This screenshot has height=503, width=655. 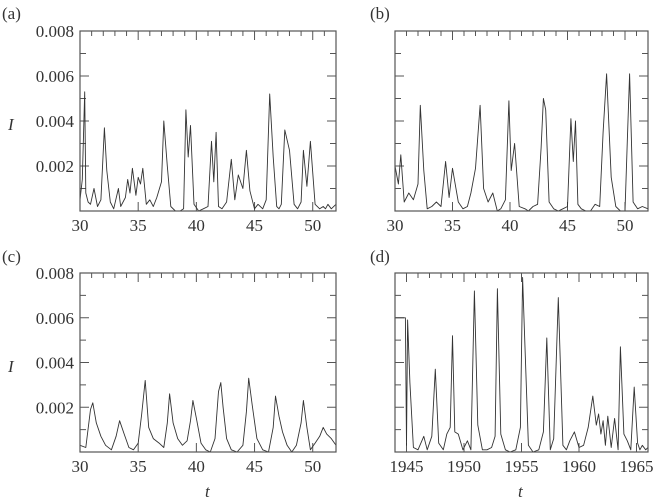 I want to click on x-tick-label: 1950, so click(x=464, y=466).